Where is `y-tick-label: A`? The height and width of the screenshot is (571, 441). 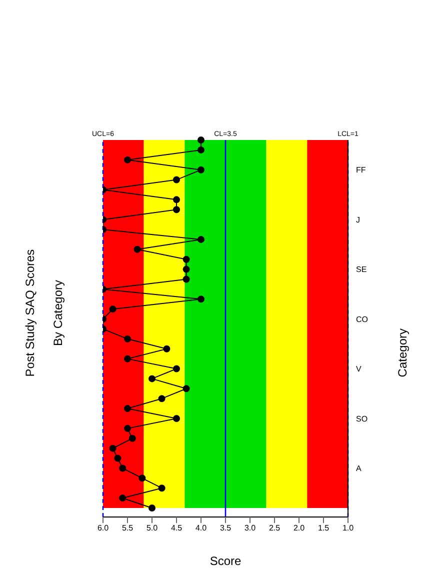
y-tick-label: A is located at coordinates (359, 469).